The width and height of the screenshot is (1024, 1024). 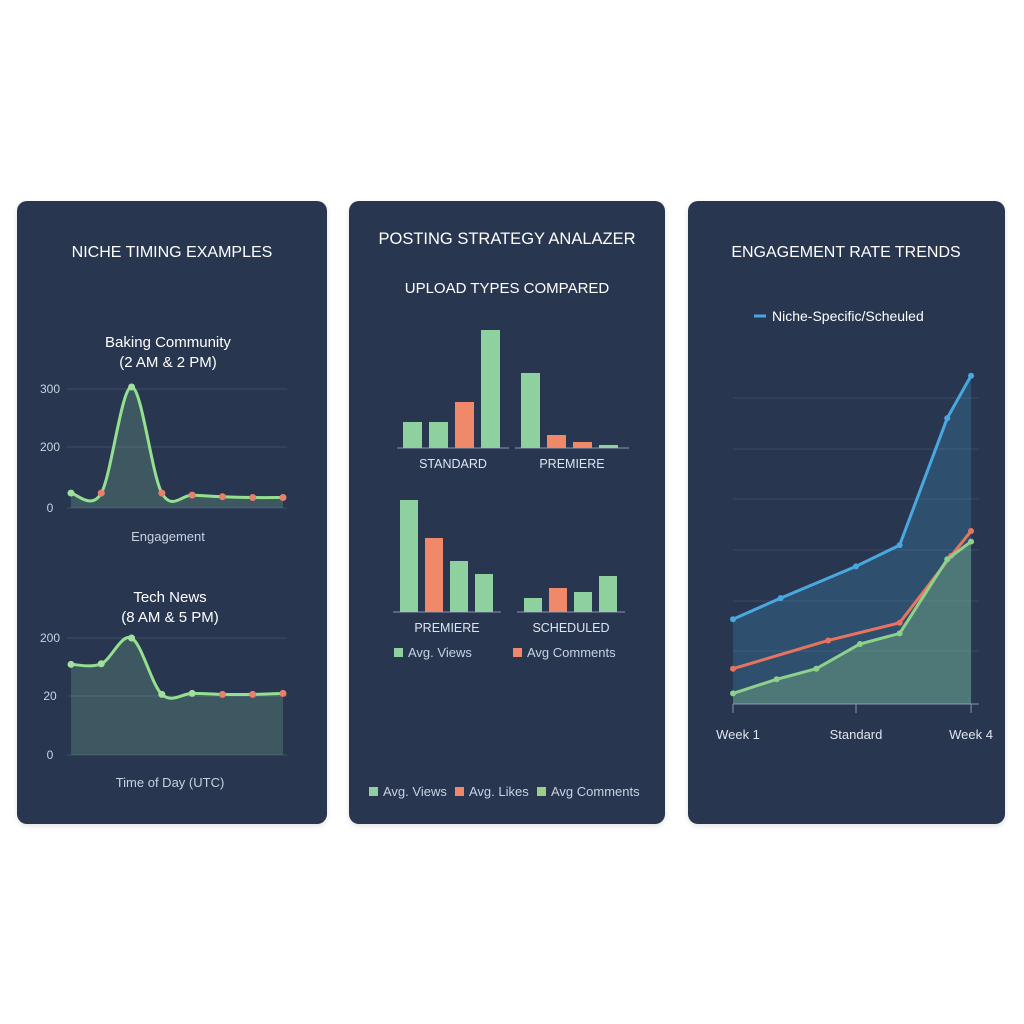 What do you see at coordinates (509, 580) in the screenshot?
I see `upload-types-bottom-chart: PREMIERE SCHEDULED Avg. Views Avg Comments` at bounding box center [509, 580].